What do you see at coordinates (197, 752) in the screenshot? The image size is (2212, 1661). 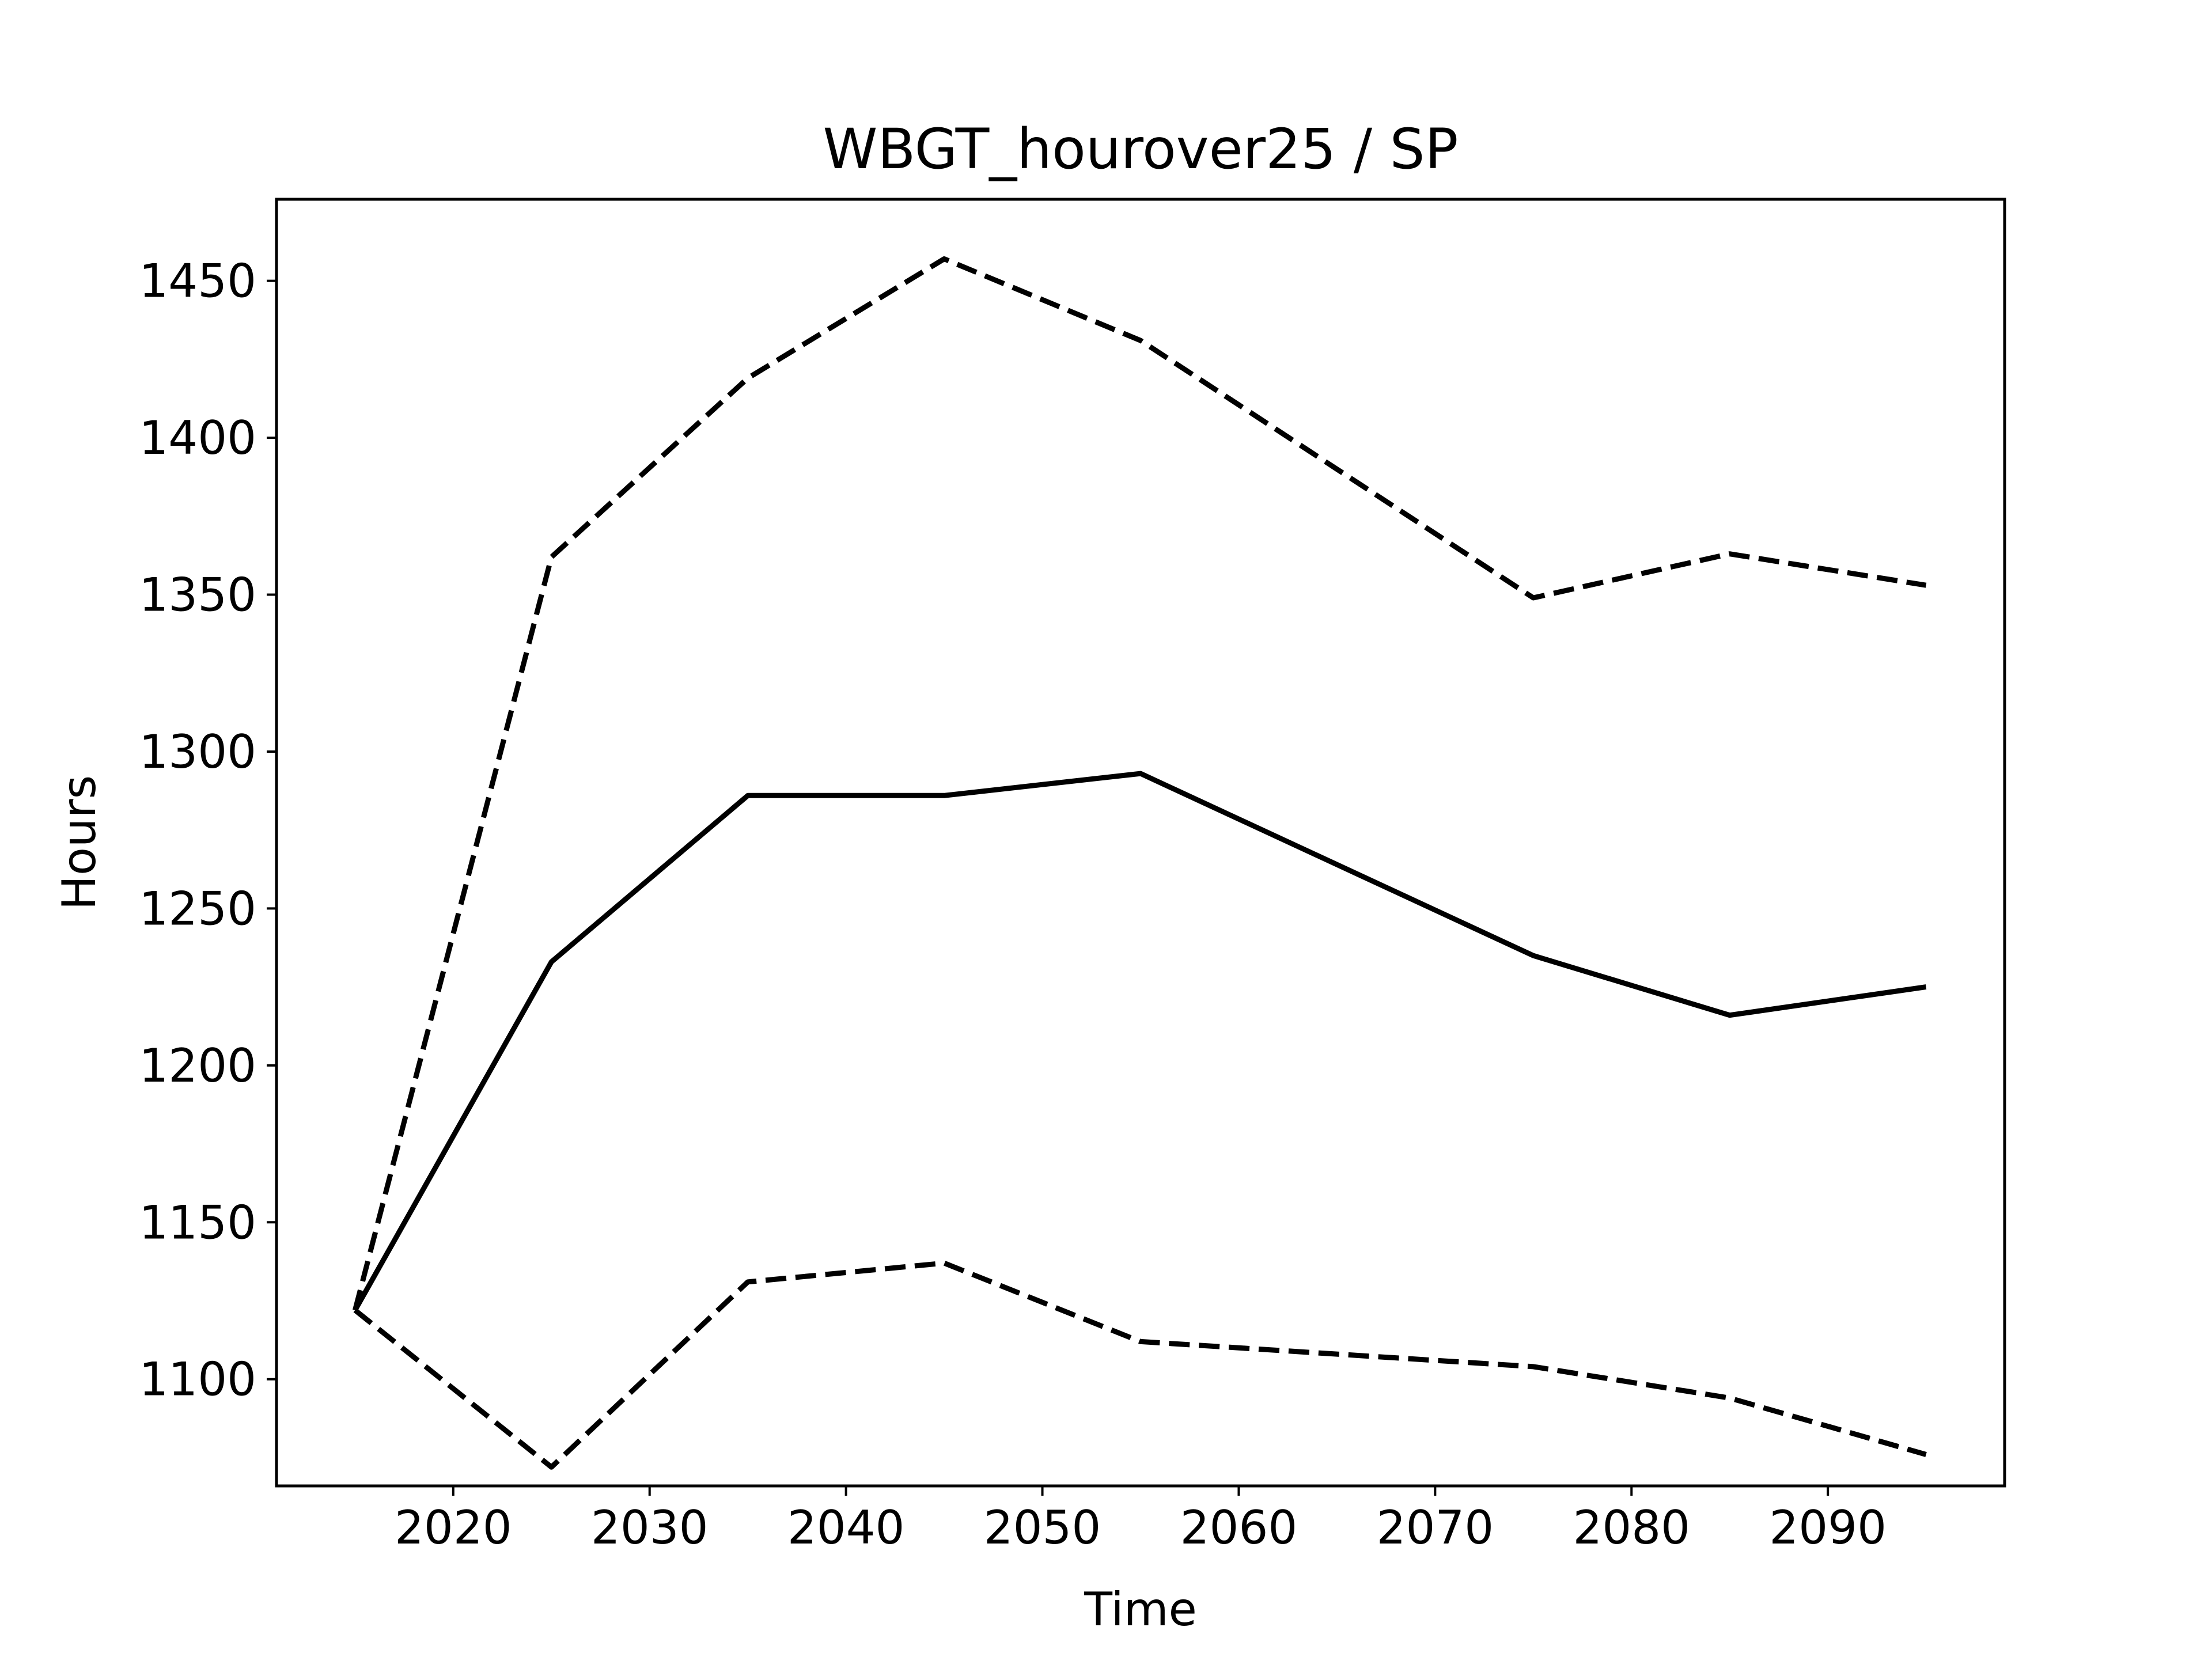 I see `y-tick-label: 1300` at bounding box center [197, 752].